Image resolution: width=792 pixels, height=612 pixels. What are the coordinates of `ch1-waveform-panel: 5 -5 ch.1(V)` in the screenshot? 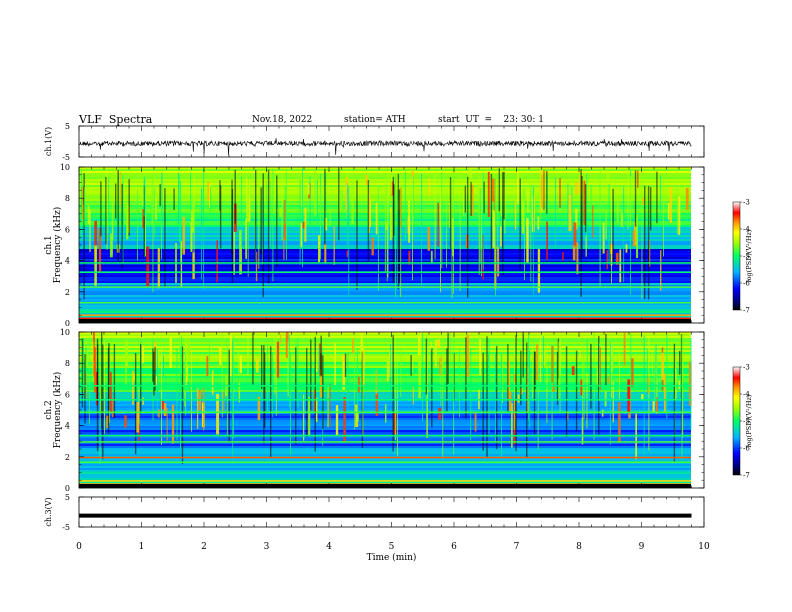 It's located at (374, 142).